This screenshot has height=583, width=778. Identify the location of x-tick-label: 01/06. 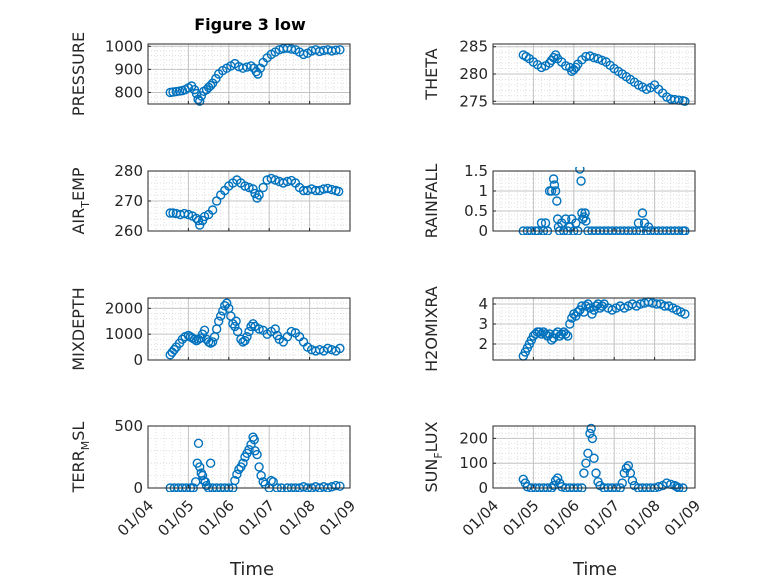
(216, 517).